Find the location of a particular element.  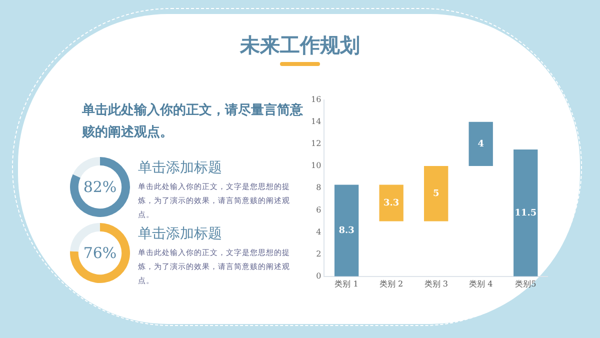

data-label: 5 is located at coordinates (436, 193).